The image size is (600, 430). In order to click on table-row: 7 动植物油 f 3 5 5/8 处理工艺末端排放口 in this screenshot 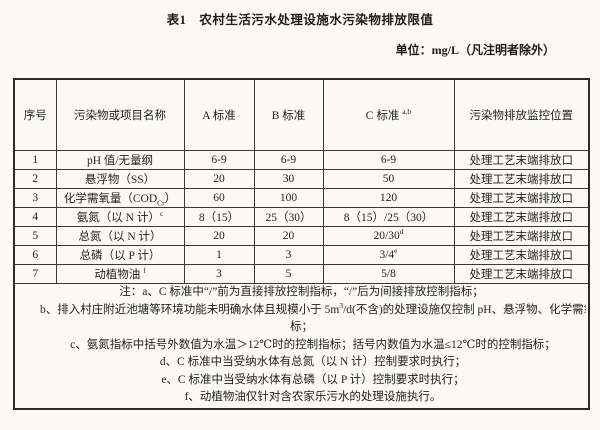, I will do `click(301, 273)`.